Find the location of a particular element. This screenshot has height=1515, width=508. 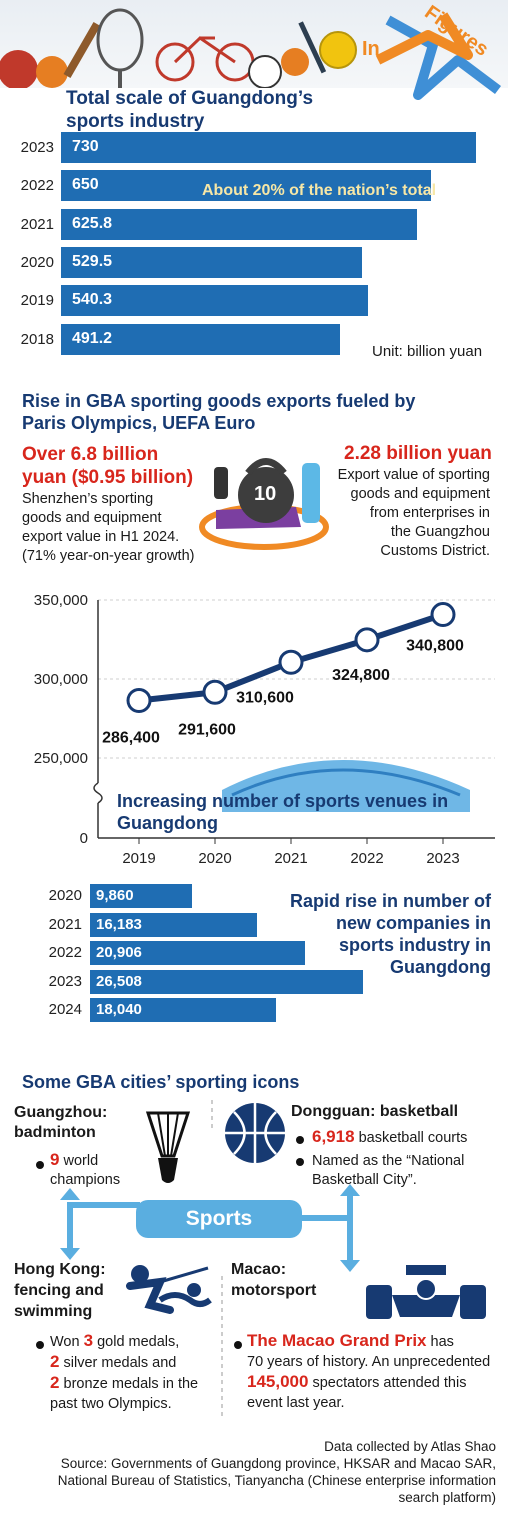

icons-section-heading: Some GBA cities’ sporting icons is located at coordinates (161, 1082).